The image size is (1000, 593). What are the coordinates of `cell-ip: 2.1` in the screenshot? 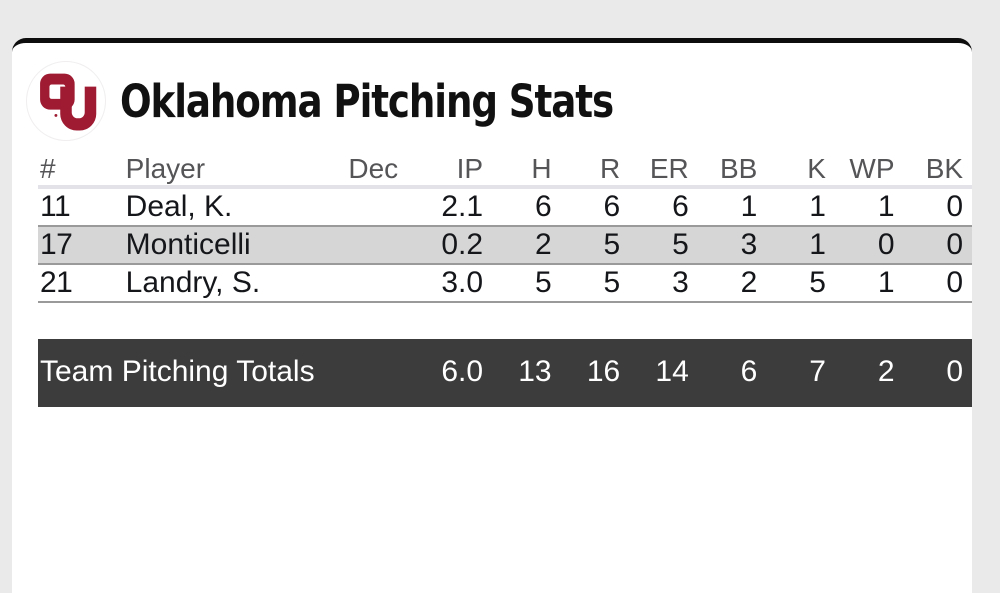 It's located at (462, 206).